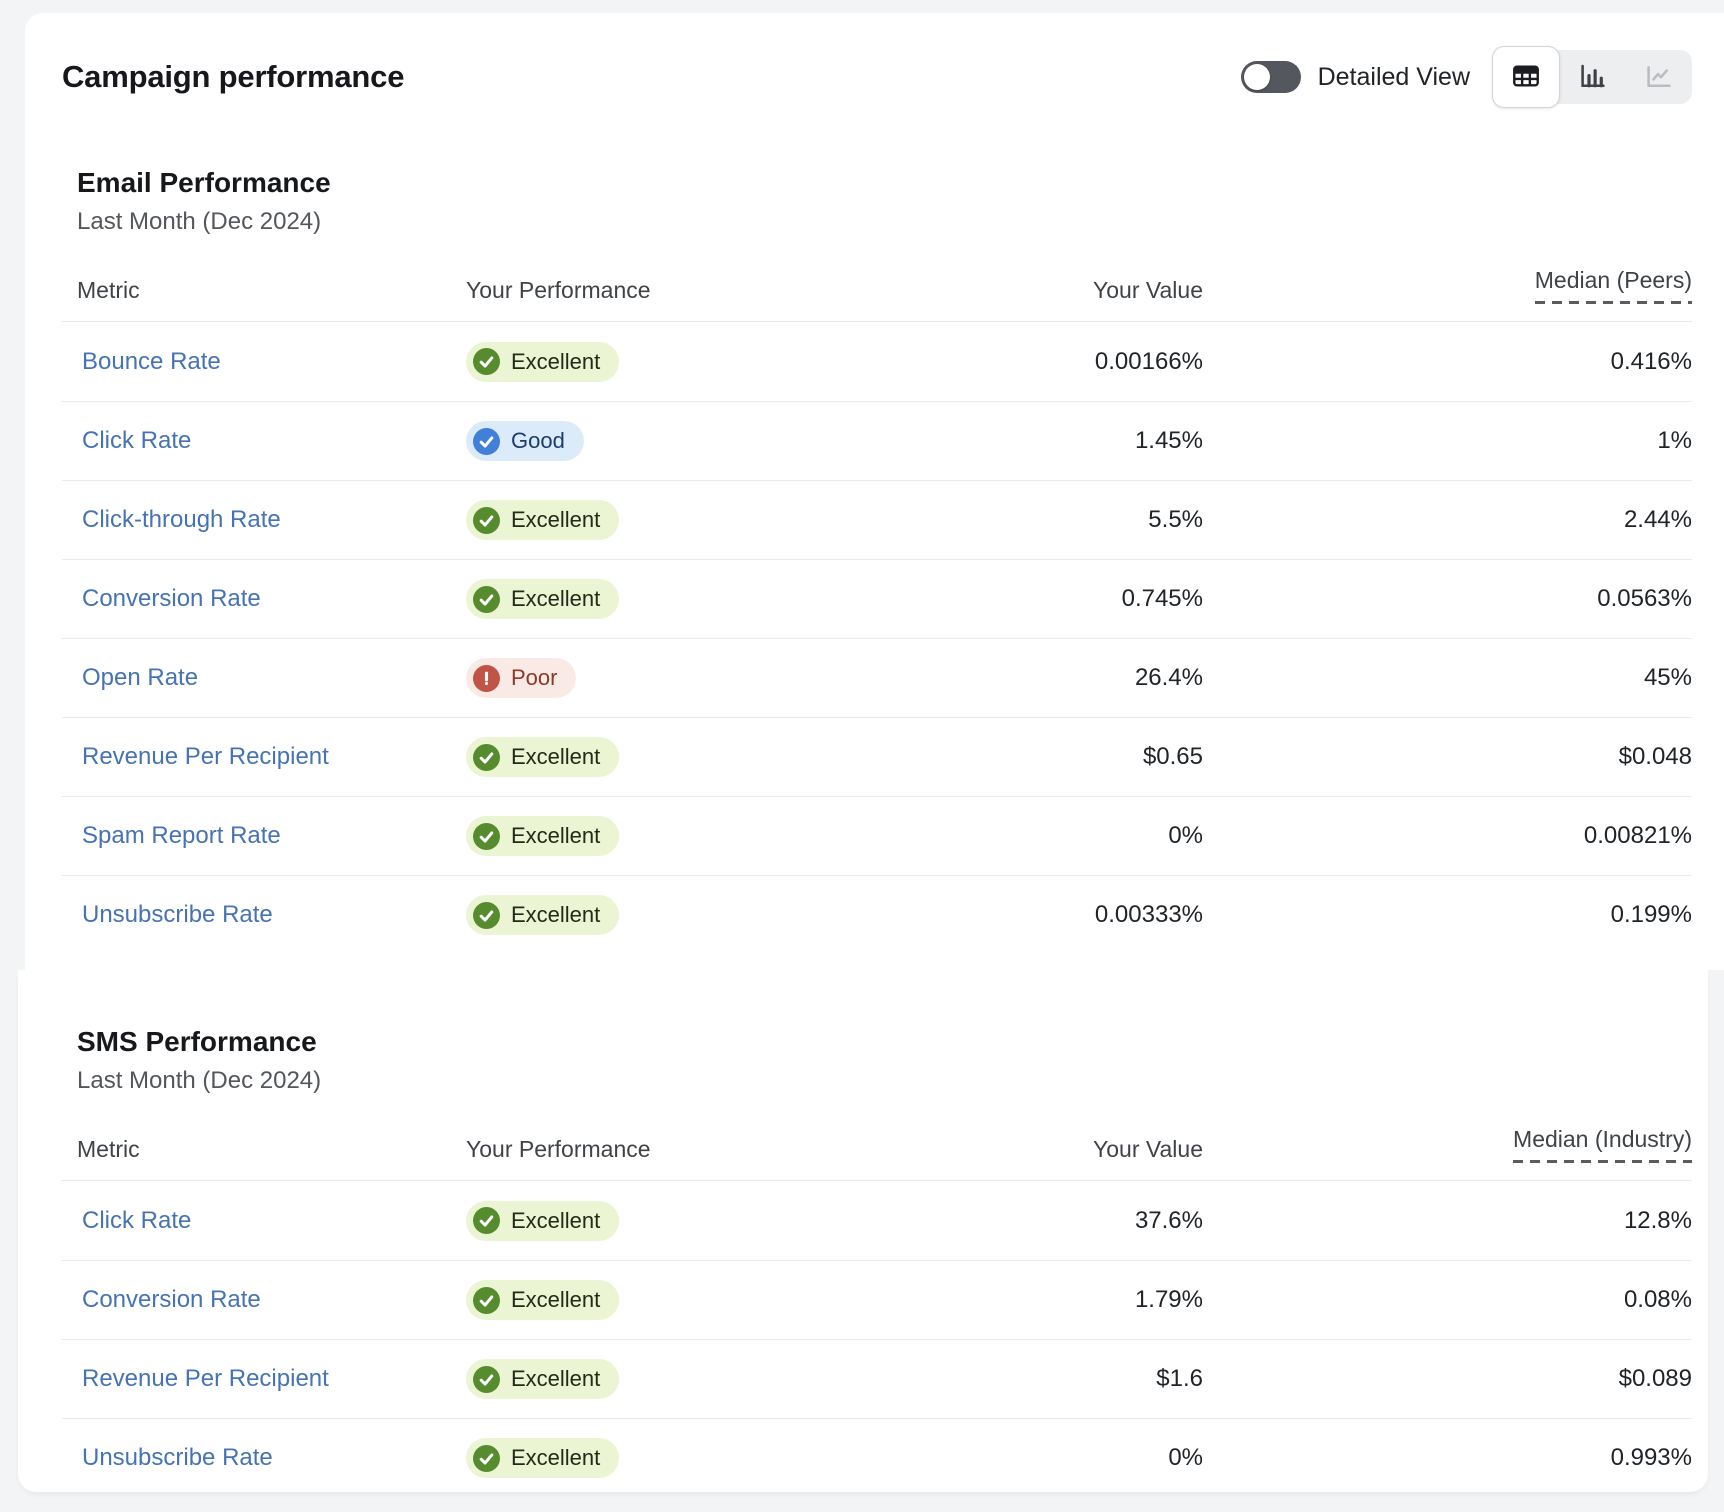 This screenshot has height=1512, width=1724. I want to click on performance-column-header: Your Performance, so click(558, 290).